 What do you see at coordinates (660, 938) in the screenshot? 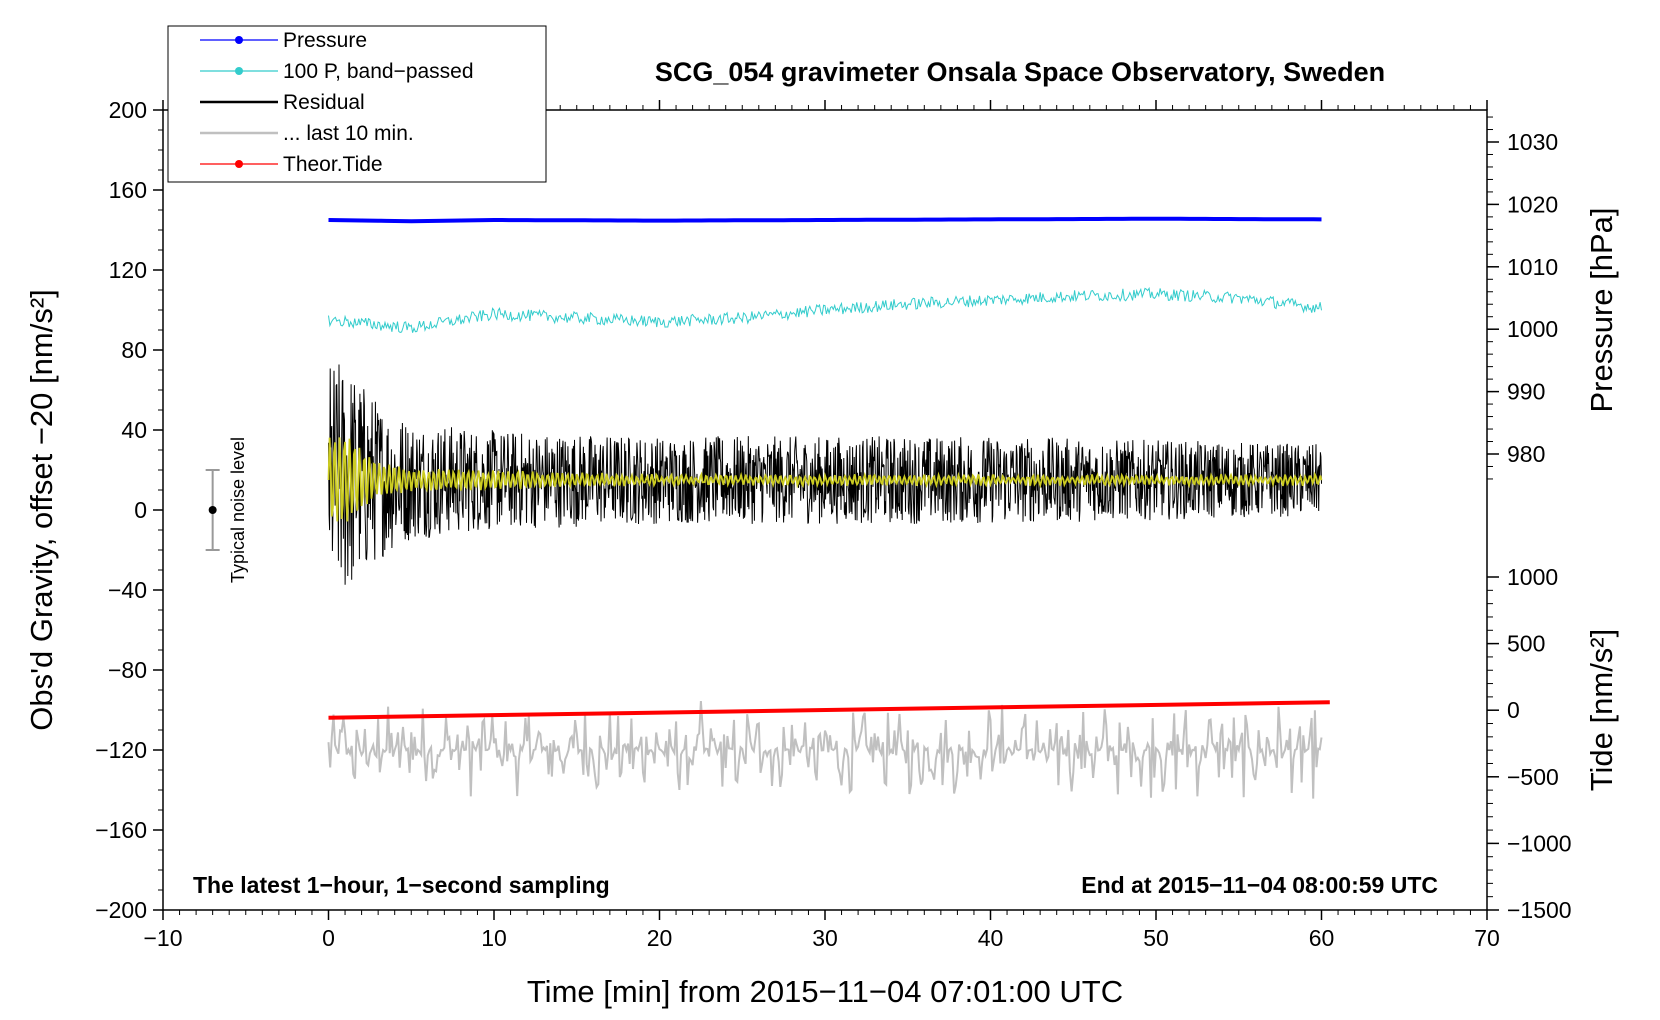
I see `x-tick-label: 20` at bounding box center [660, 938].